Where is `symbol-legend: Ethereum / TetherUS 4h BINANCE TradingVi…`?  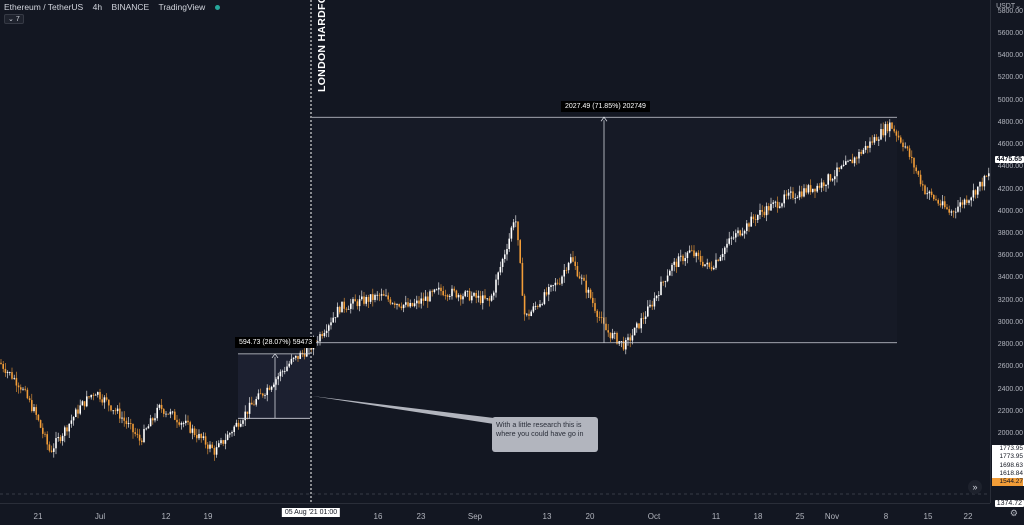 symbol-legend: Ethereum / TetherUS 4h BINANCE TradingVi… is located at coordinates (115, 7).